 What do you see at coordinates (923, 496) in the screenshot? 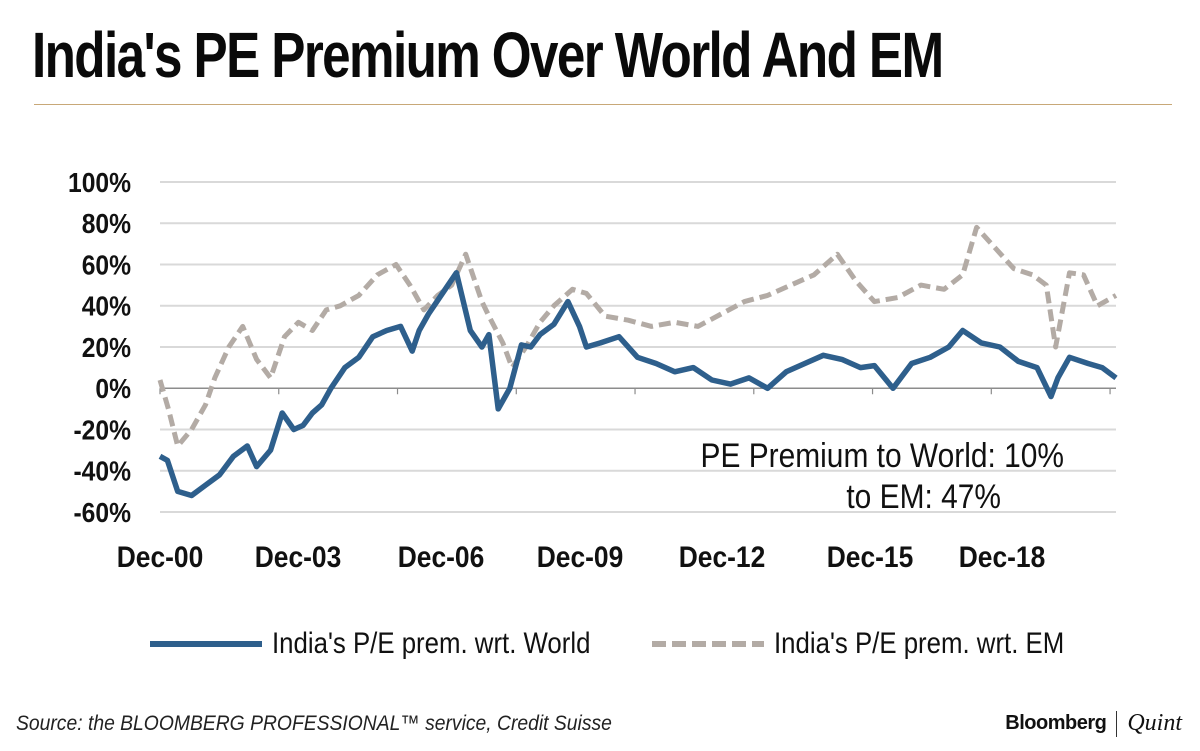
I see `annotation-em: to EM: 47%` at bounding box center [923, 496].